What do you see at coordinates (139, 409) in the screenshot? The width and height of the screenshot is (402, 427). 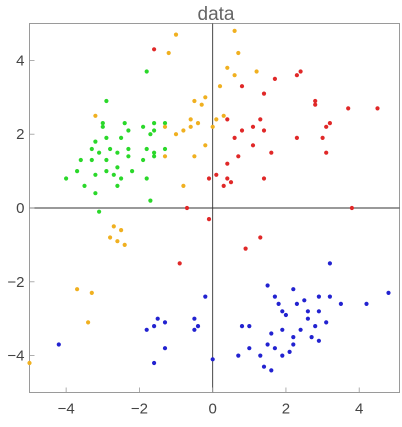 I see `x-tick-label: −2` at bounding box center [139, 409].